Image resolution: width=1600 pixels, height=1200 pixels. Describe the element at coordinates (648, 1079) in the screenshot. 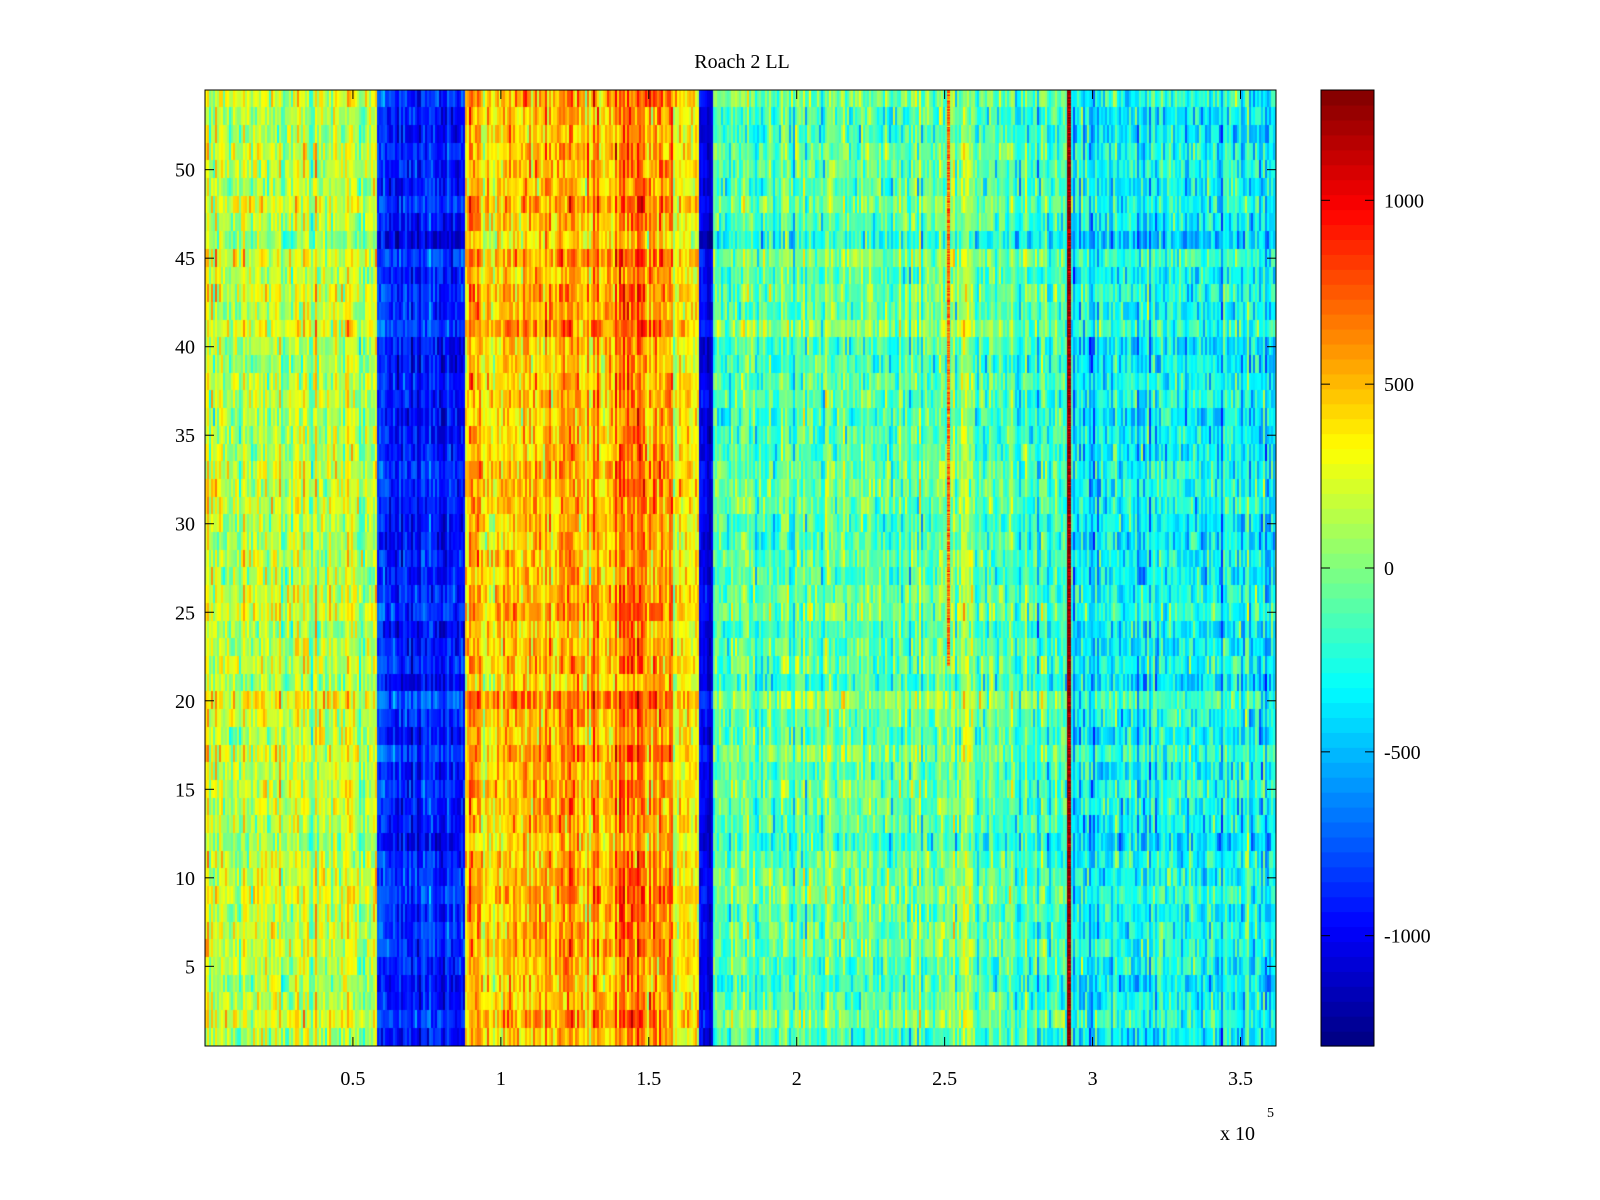

I see `x-tick-label: 1.5` at that location.